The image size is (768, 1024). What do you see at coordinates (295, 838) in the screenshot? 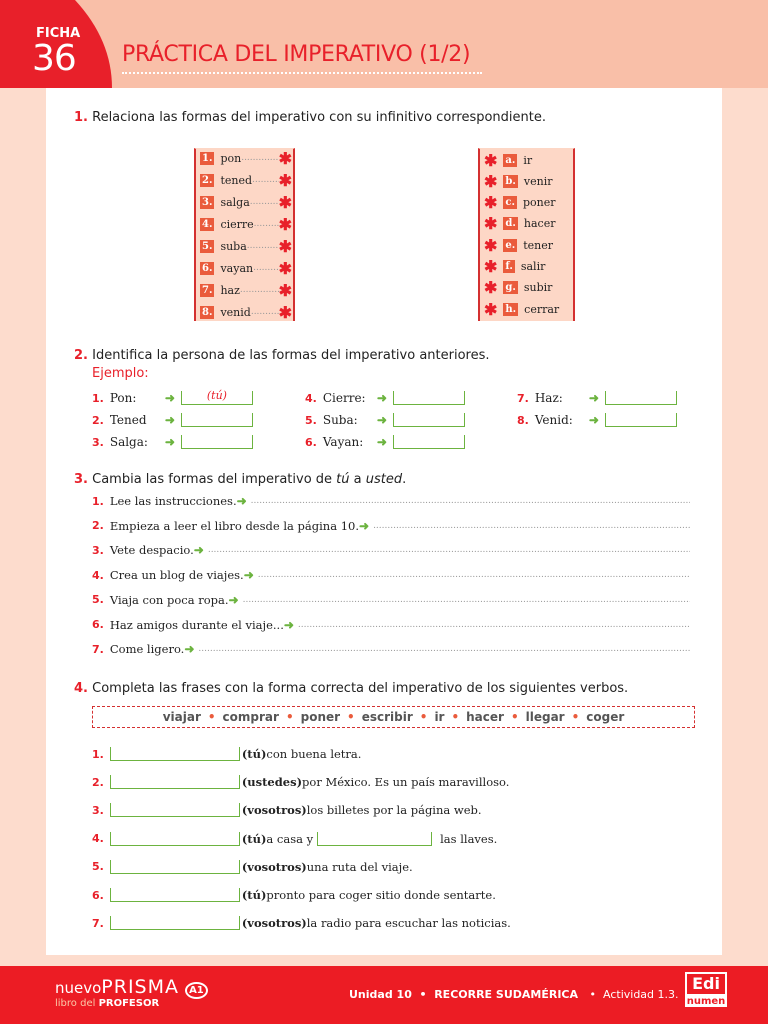
I see `fill-item: 4. (tú) a casa y las llaves.` at bounding box center [295, 838].